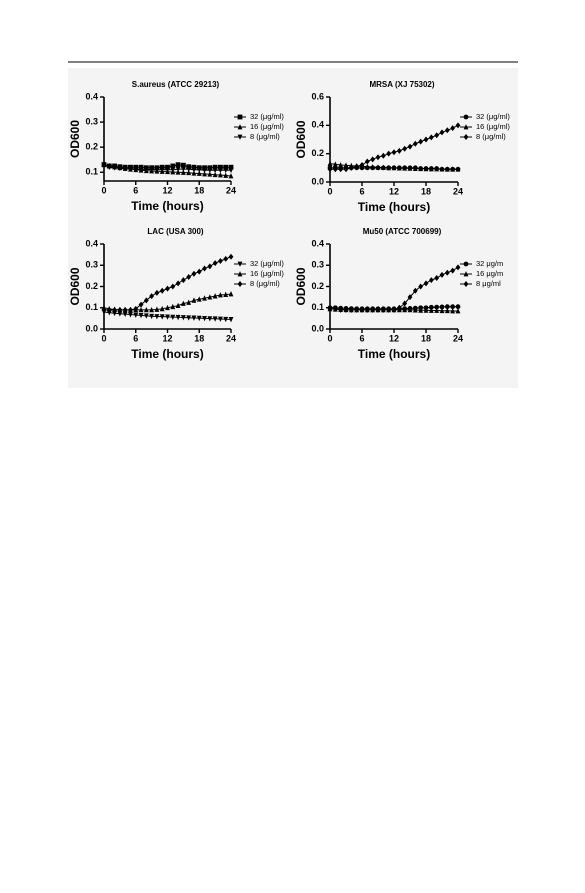 The width and height of the screenshot is (585, 893). Describe the element at coordinates (317, 265) in the screenshot. I see `y-tick-label: 0.3` at that location.